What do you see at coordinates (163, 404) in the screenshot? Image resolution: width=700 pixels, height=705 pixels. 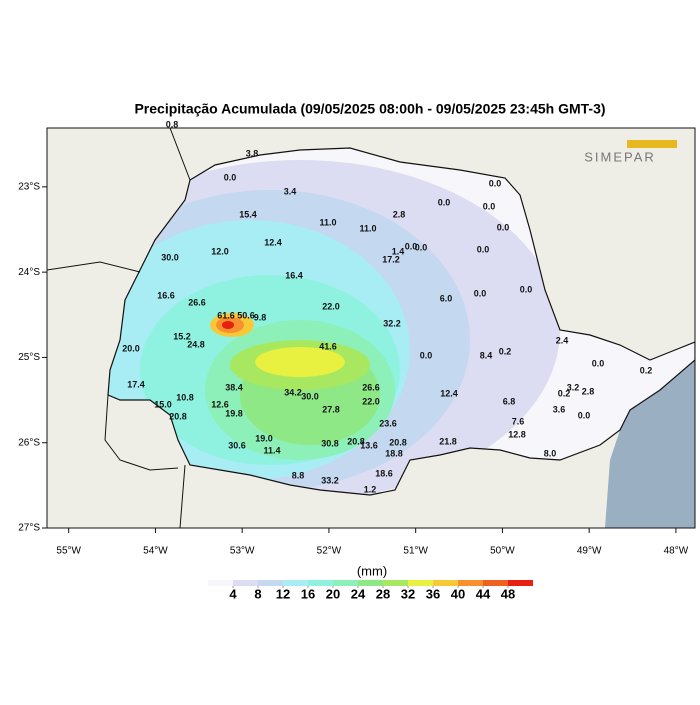 I see `station-value: 15.0` at bounding box center [163, 404].